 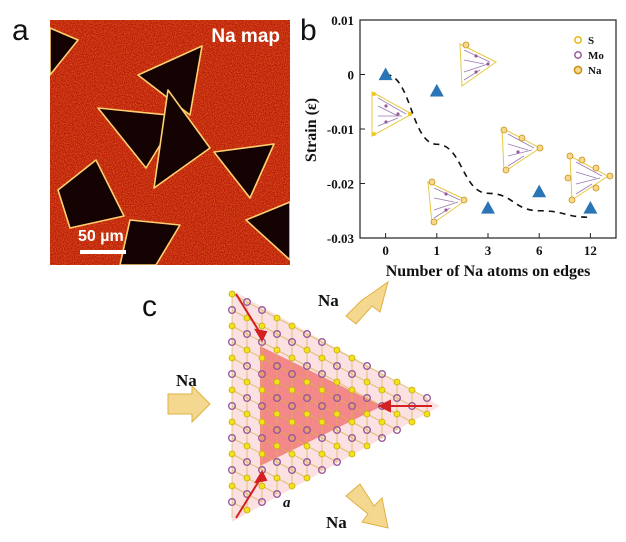 What do you see at coordinates (488, 250) in the screenshot?
I see `x-tick-label: 3` at bounding box center [488, 250].